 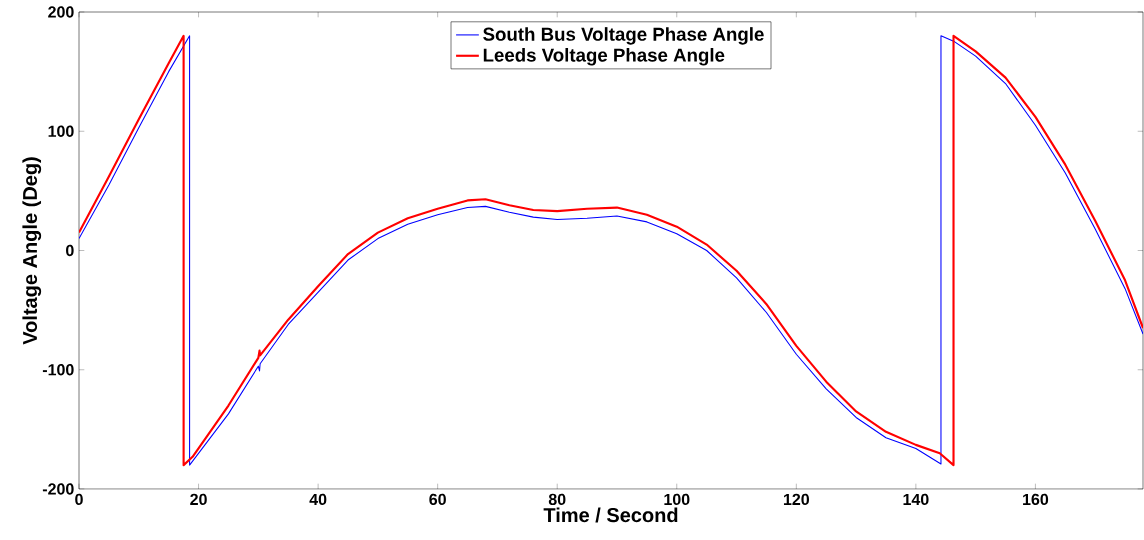 What do you see at coordinates (557, 499) in the screenshot?
I see `x-tick-label: 80` at bounding box center [557, 499].